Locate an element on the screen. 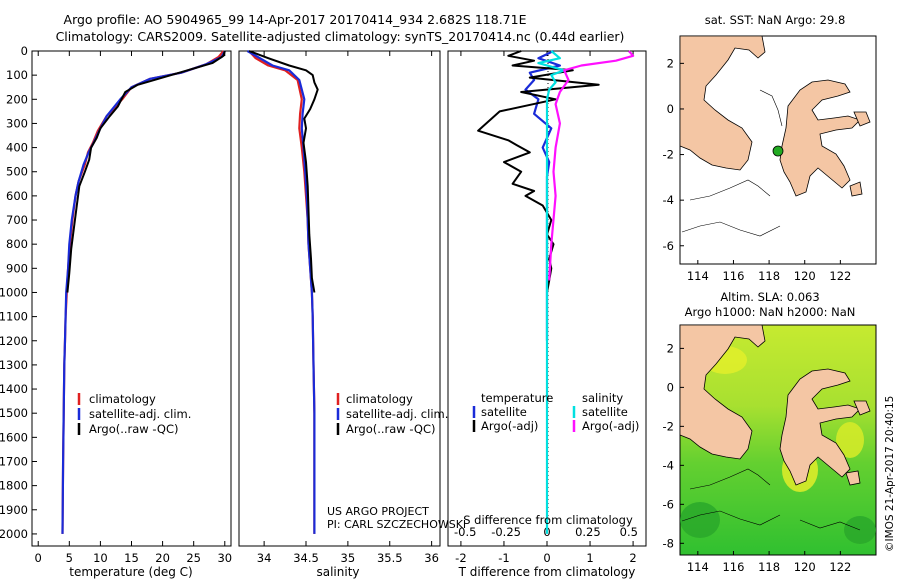 The height and width of the screenshot is (580, 900). longitude-tick-label: 122 is located at coordinates (840, 567).